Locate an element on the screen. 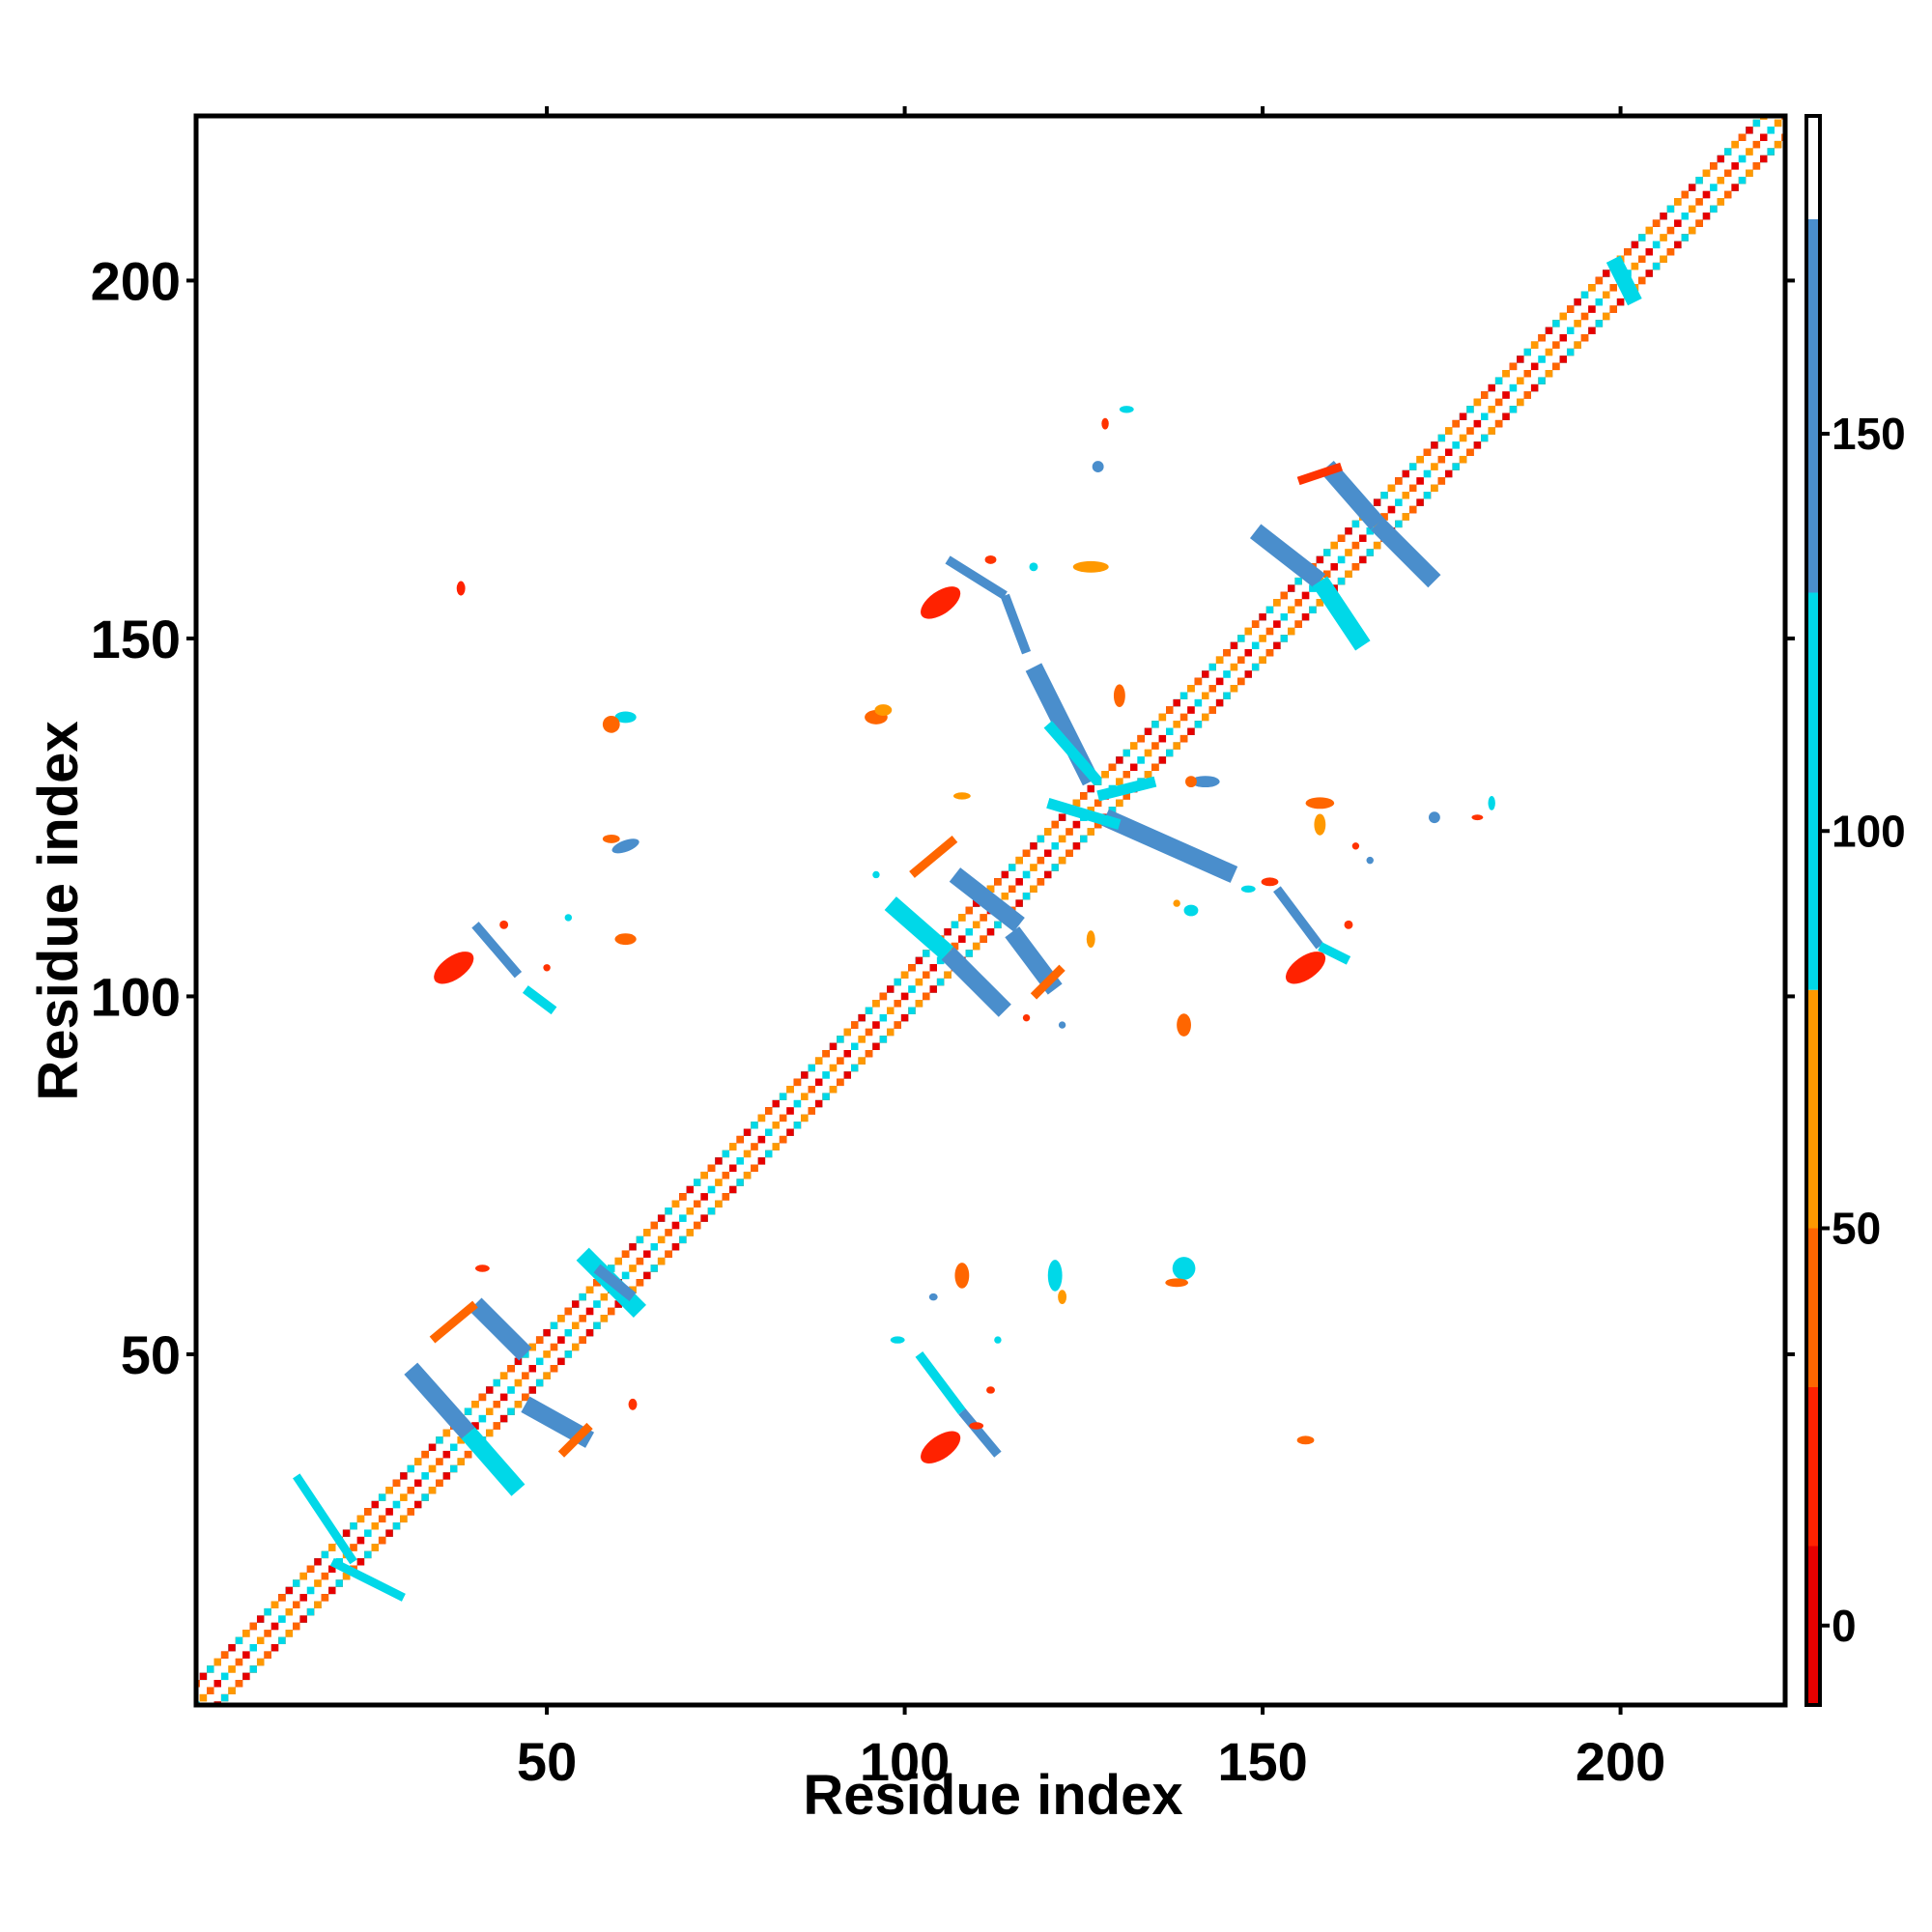 This screenshot has width=1932, height=1932. colorbar-tick-label: 100 is located at coordinates (1869, 831).